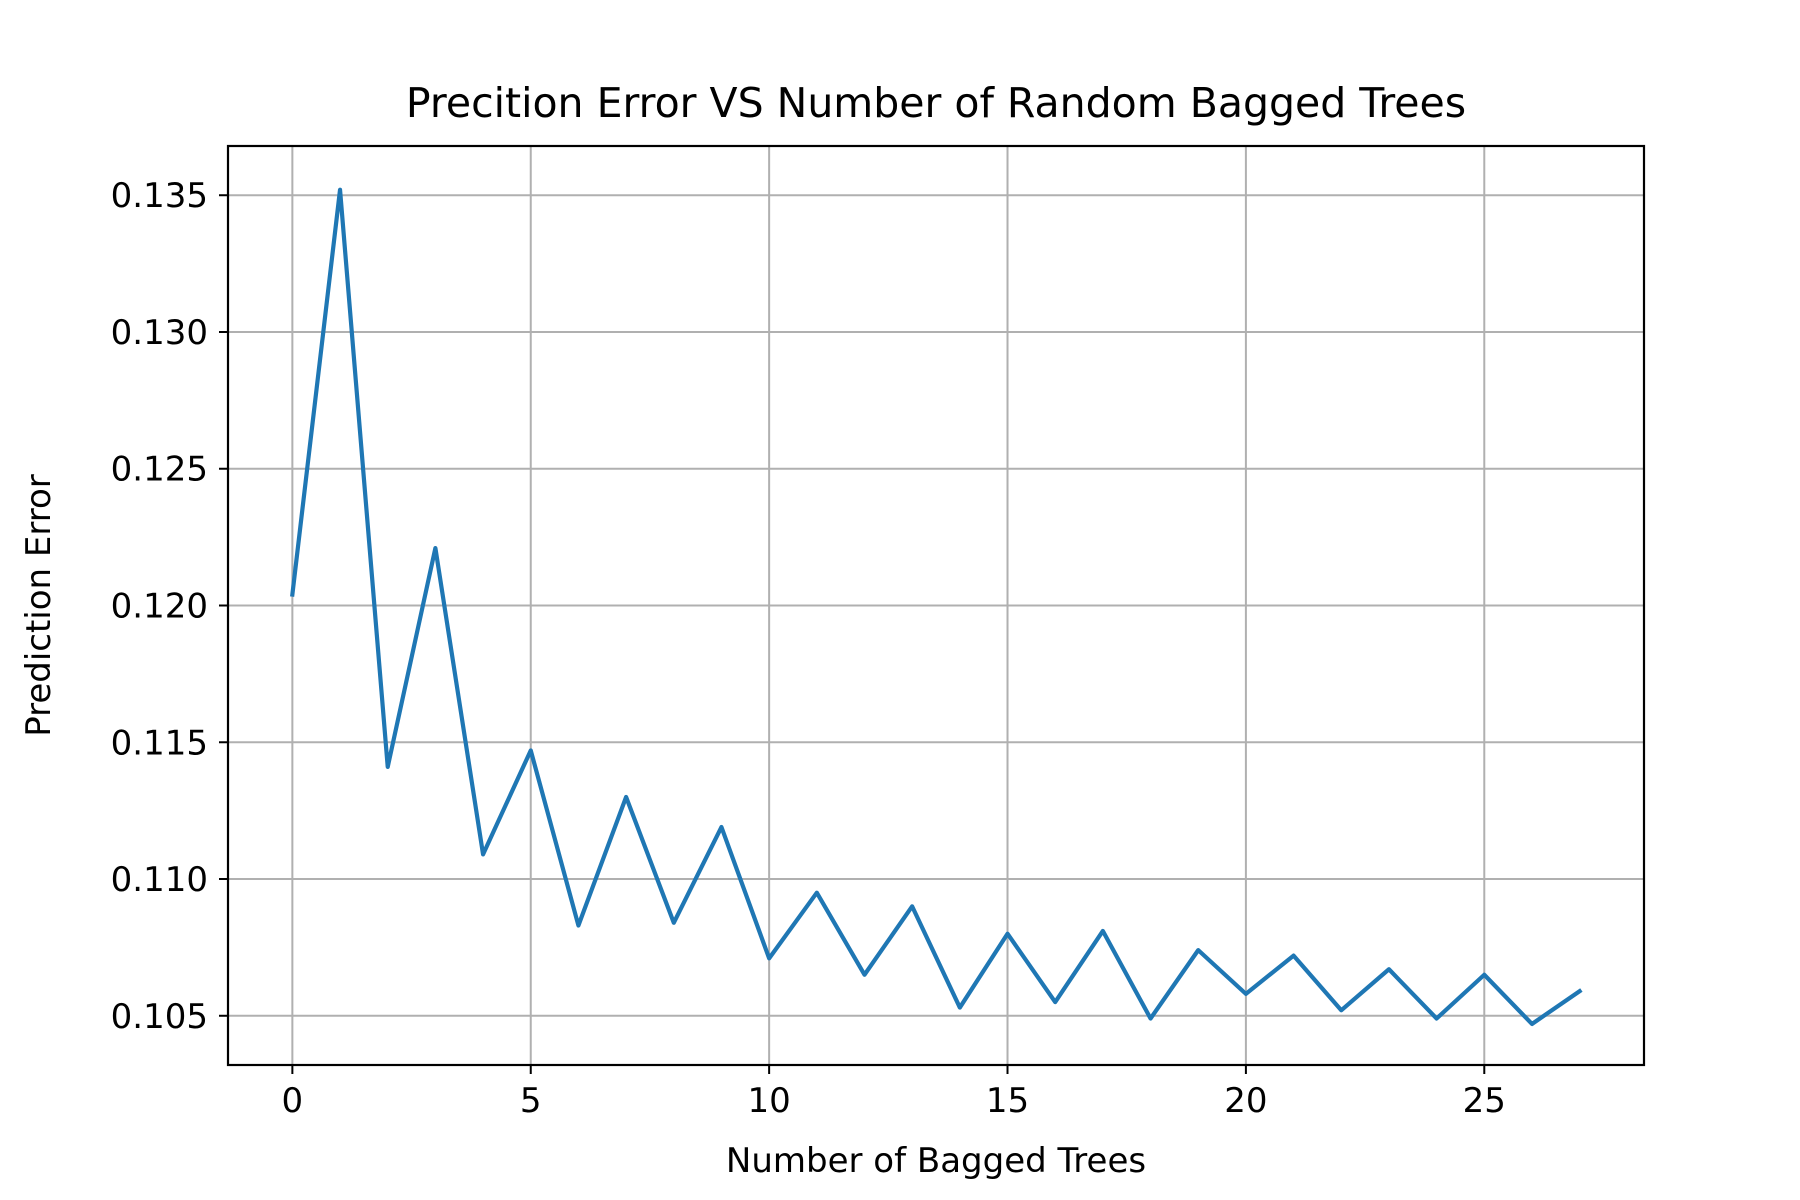 This screenshot has height=1200, width=1800. I want to click on y-tick-label: 0.120, so click(159, 607).